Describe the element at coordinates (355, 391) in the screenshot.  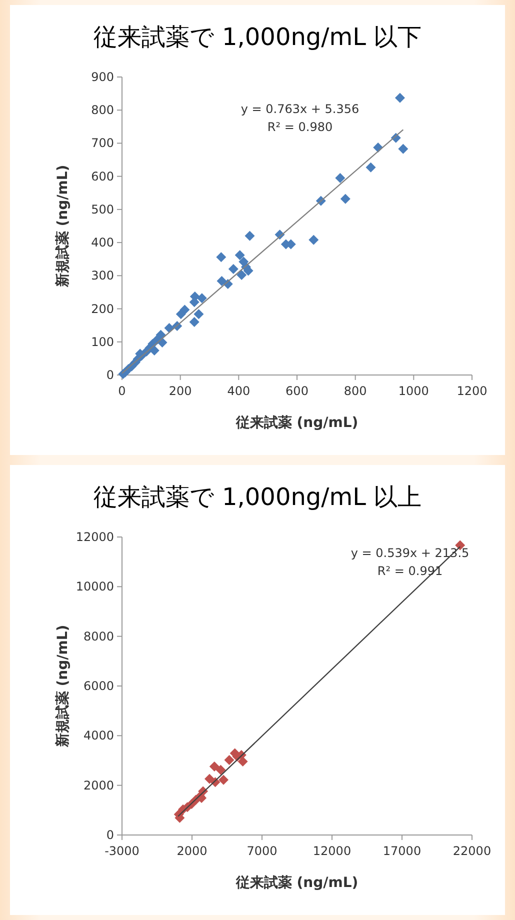
I see `x-tick-label: 800` at that location.